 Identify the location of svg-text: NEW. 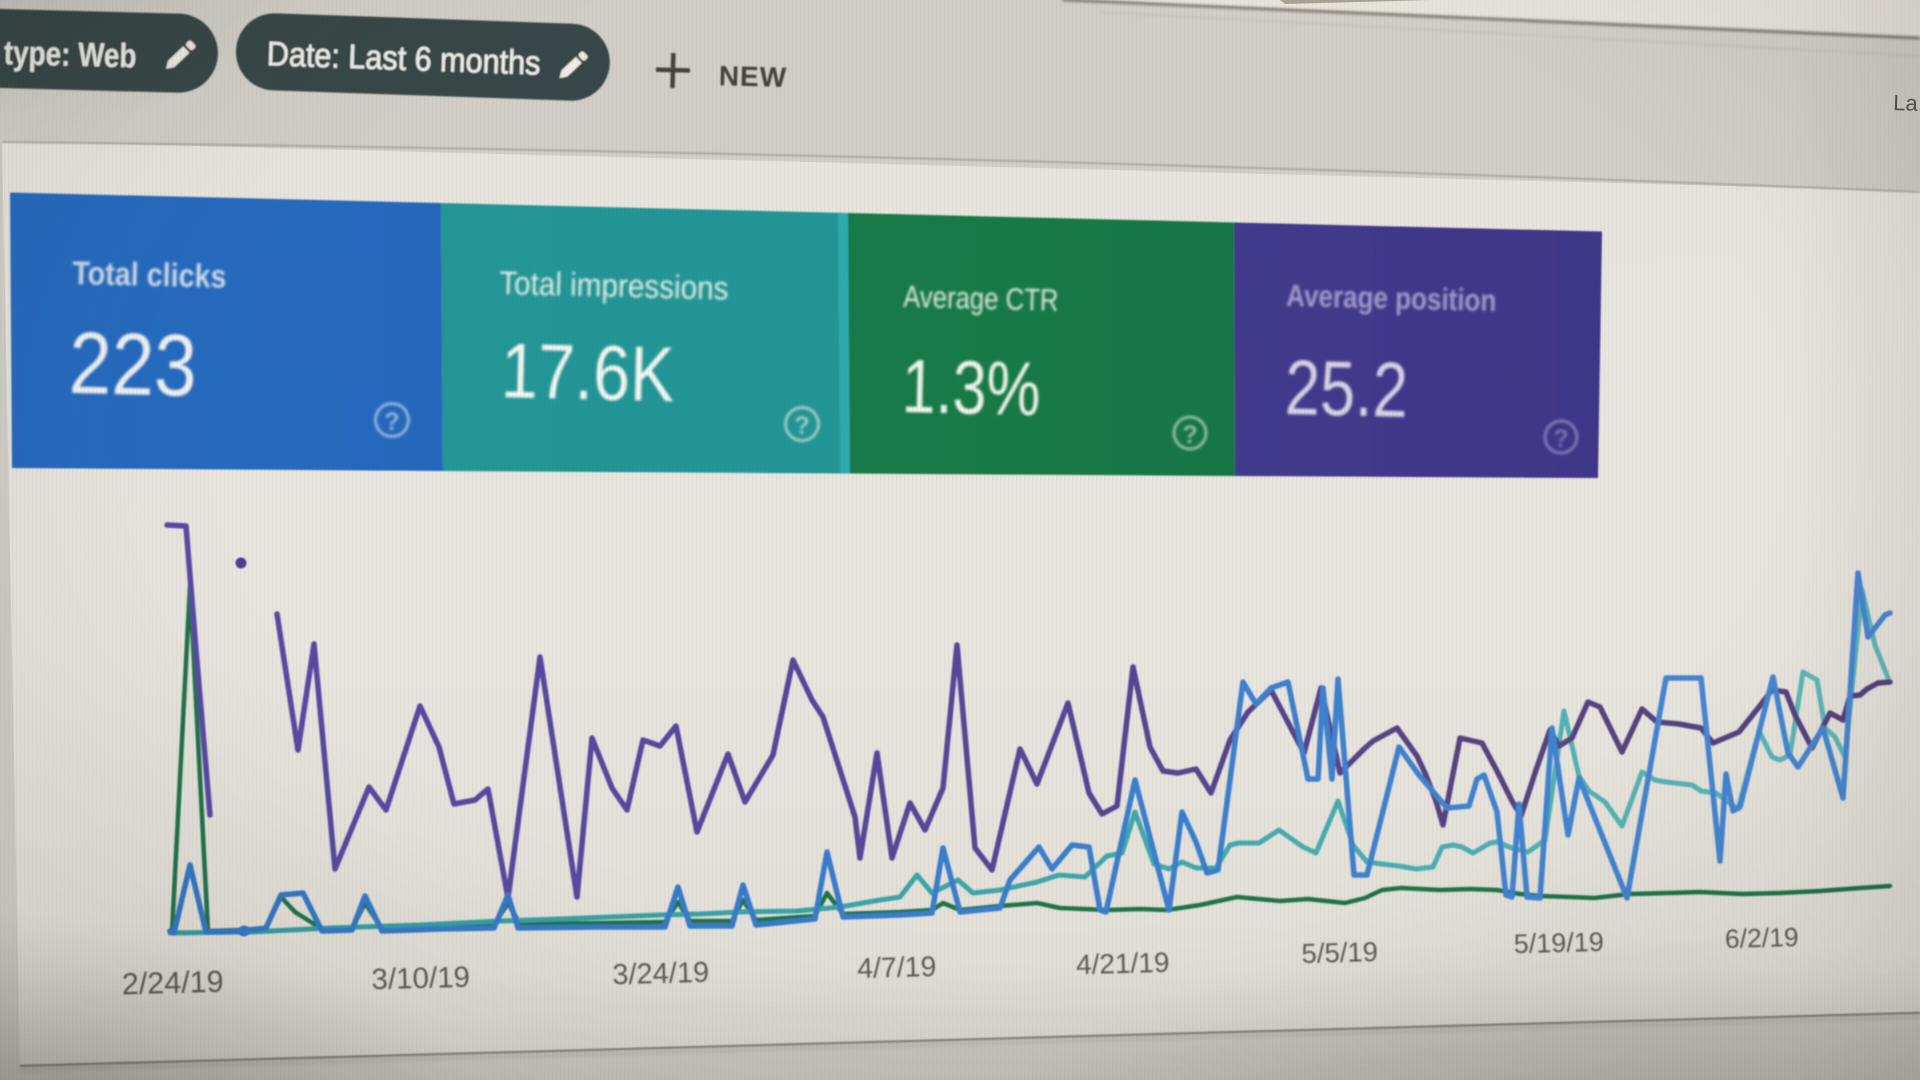
(752, 76).